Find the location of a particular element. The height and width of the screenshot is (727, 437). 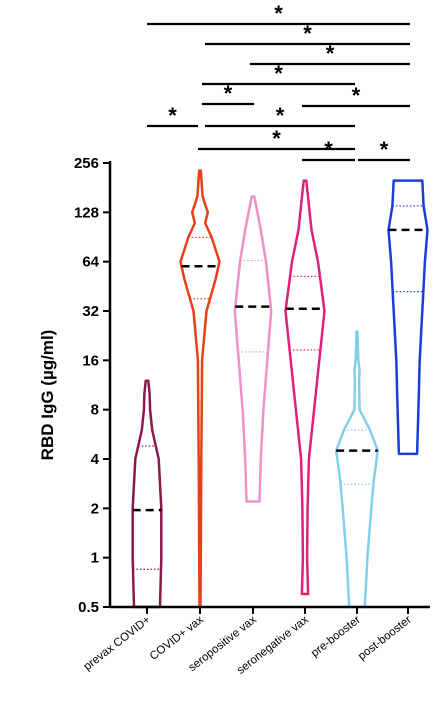

y-tick-label: 64 is located at coordinates (90, 262).